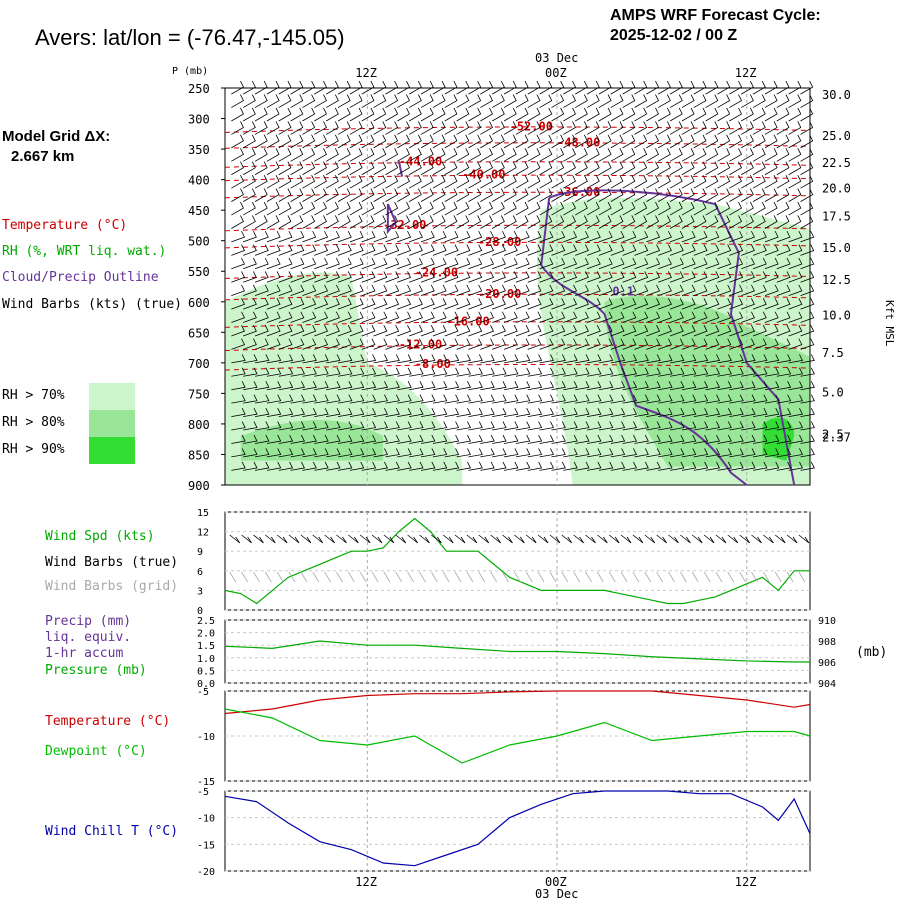  I want to click on wind-speed-tick-label: 12, so click(203, 533).